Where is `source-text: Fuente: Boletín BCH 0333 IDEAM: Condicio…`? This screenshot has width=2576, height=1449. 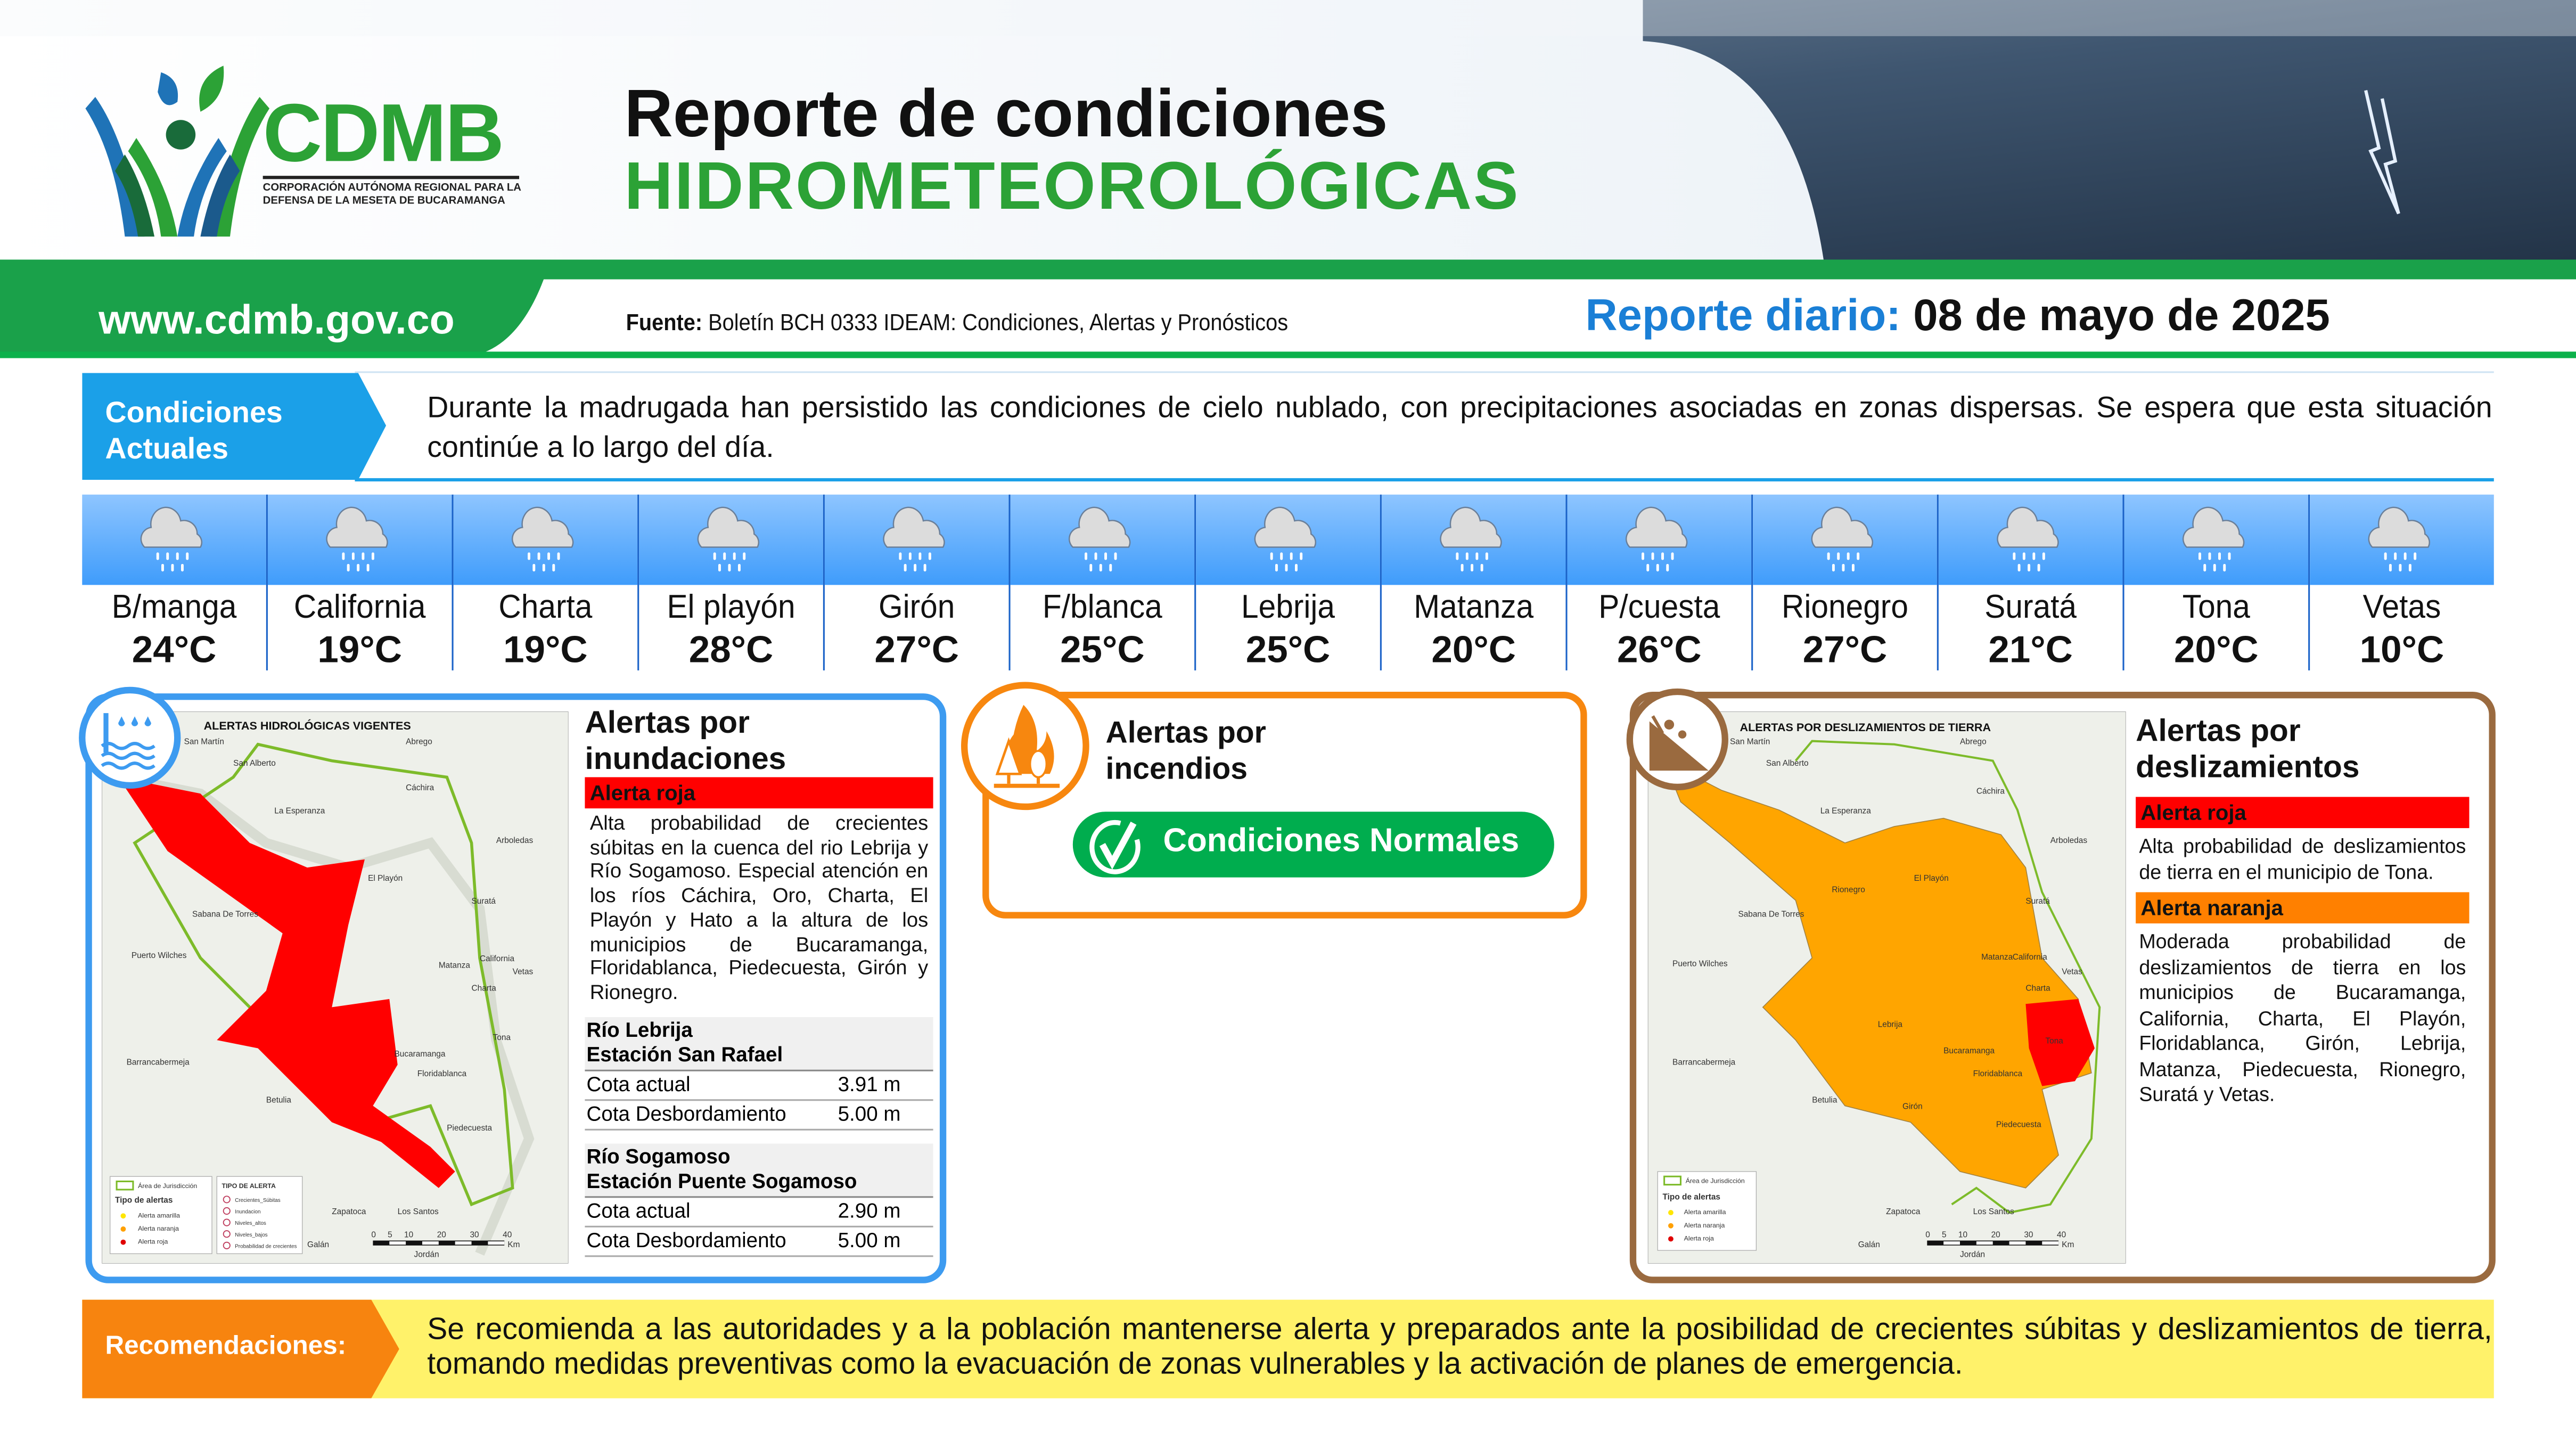 source-text: Fuente: Boletín BCH 0333 IDEAM: Condicio… is located at coordinates (957, 322).